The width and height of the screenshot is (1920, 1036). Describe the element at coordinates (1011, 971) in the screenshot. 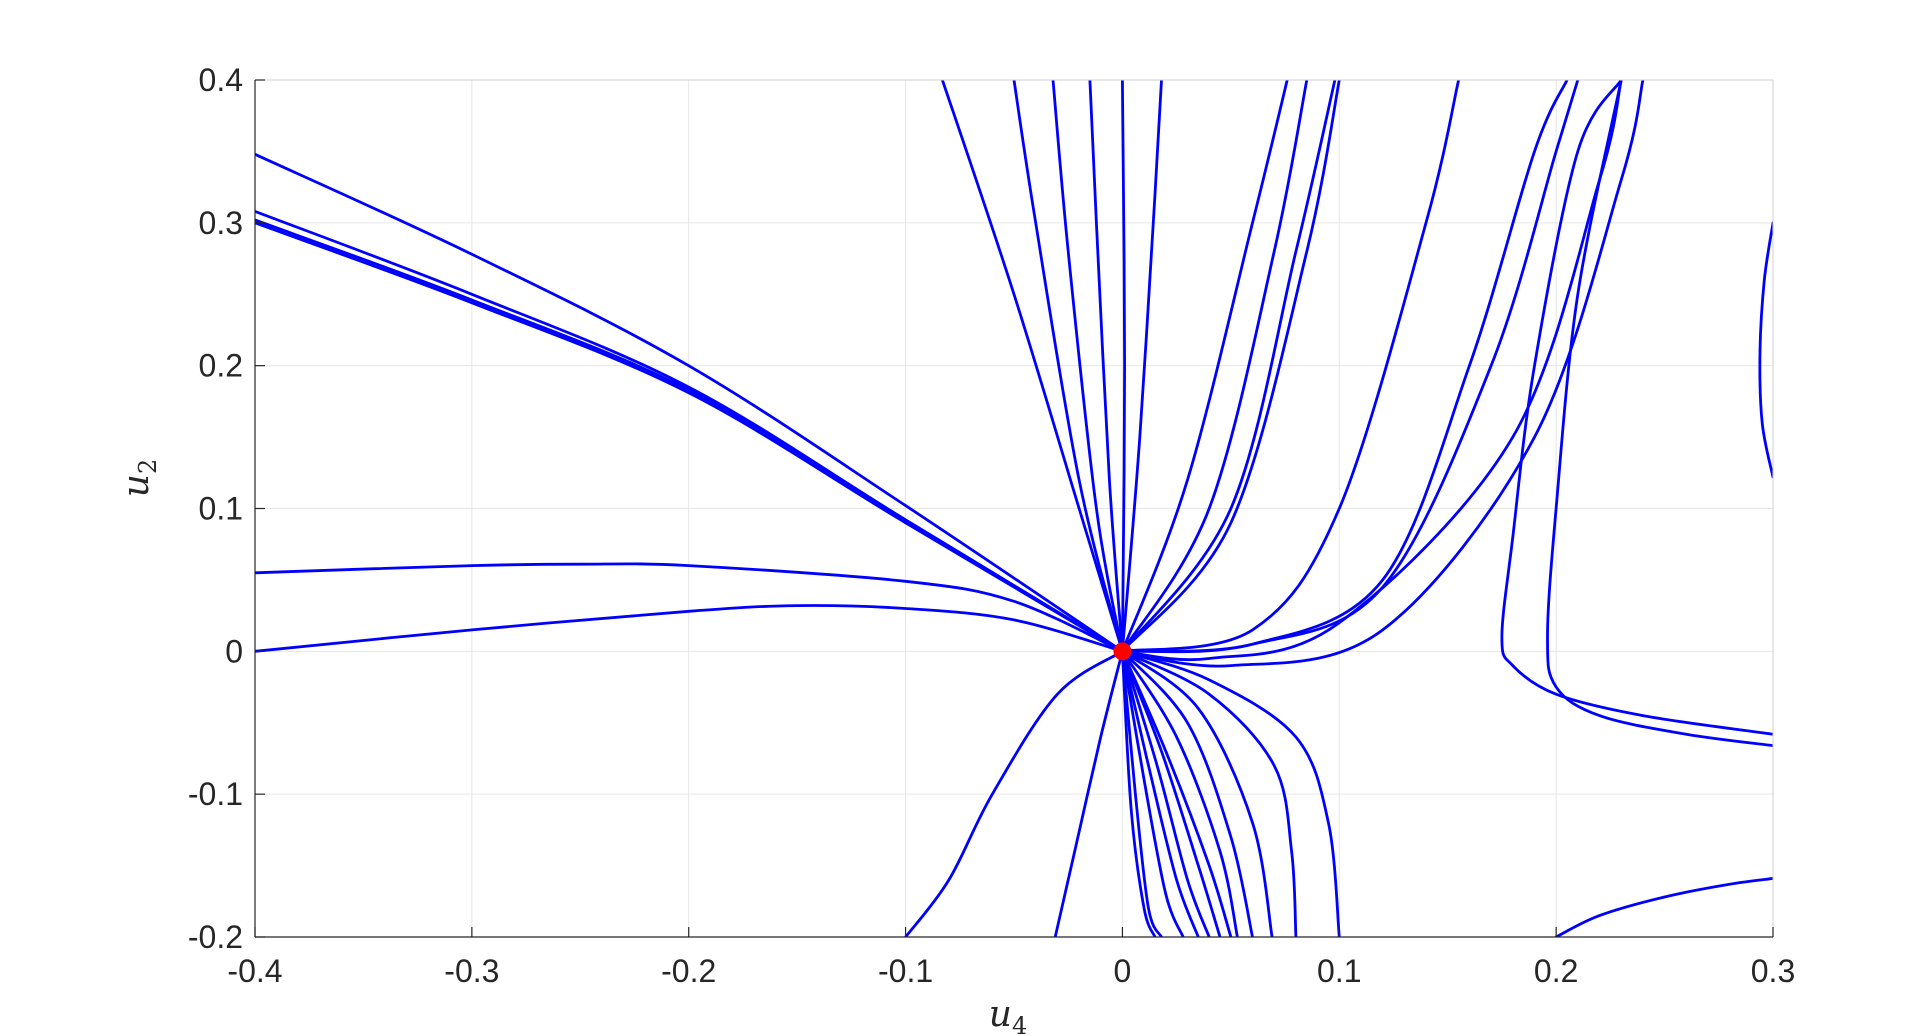

I see `x-tick-labels: -0.4 -0.3 -0.2 -0.1 0 0.1 0.2 0.3` at that location.